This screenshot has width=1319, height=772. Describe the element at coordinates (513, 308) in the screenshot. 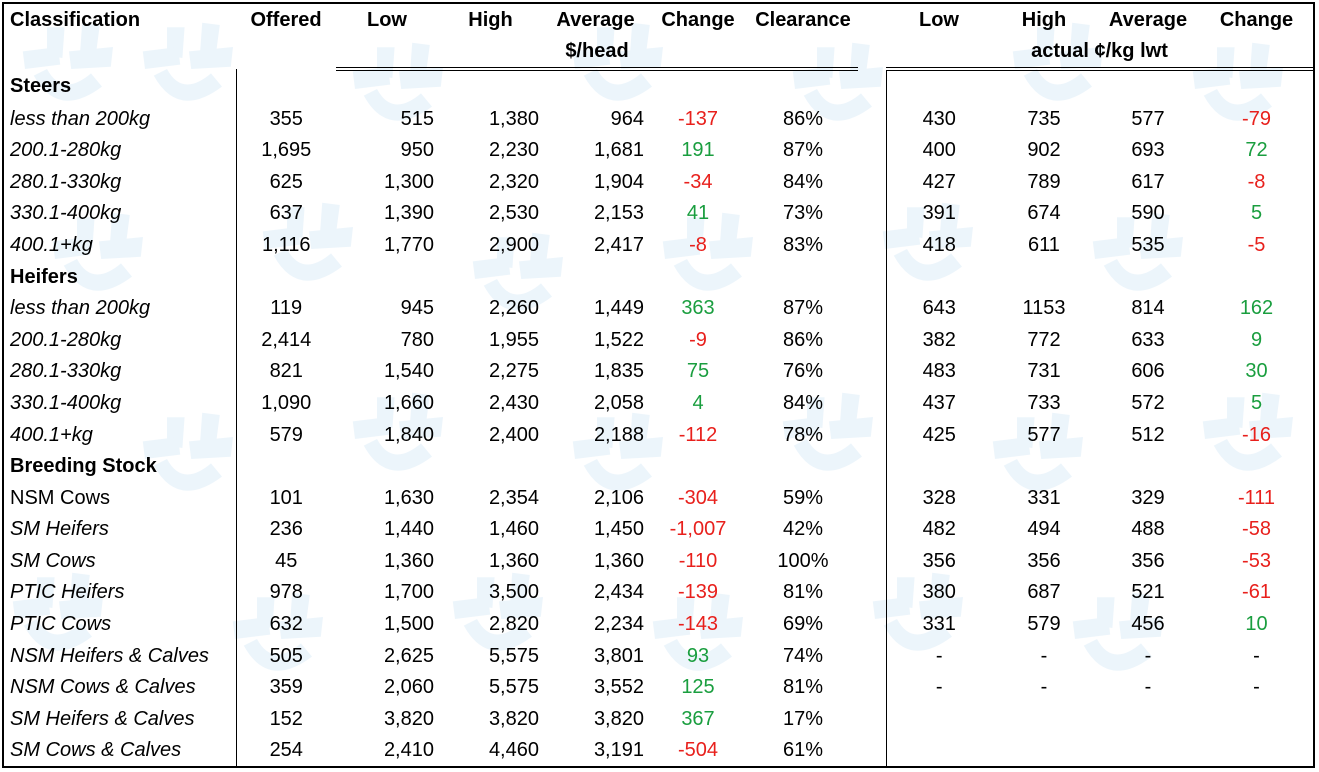

I see `high-cell: 2,260` at that location.